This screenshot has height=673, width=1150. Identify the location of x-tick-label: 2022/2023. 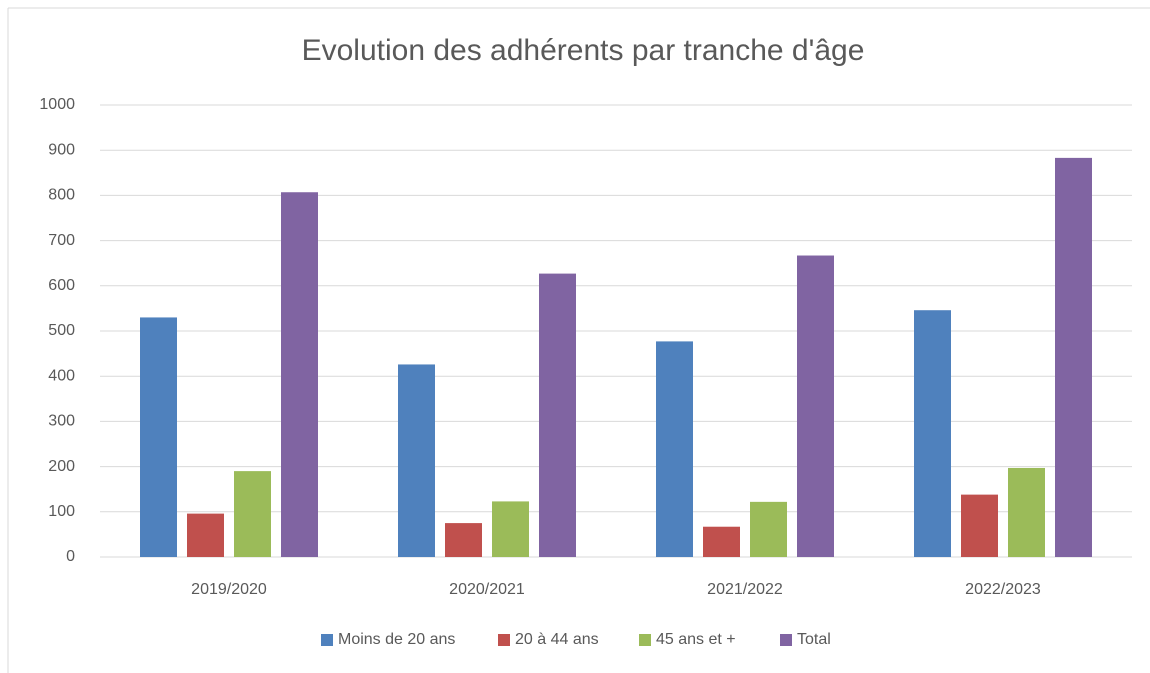
(1003, 589).